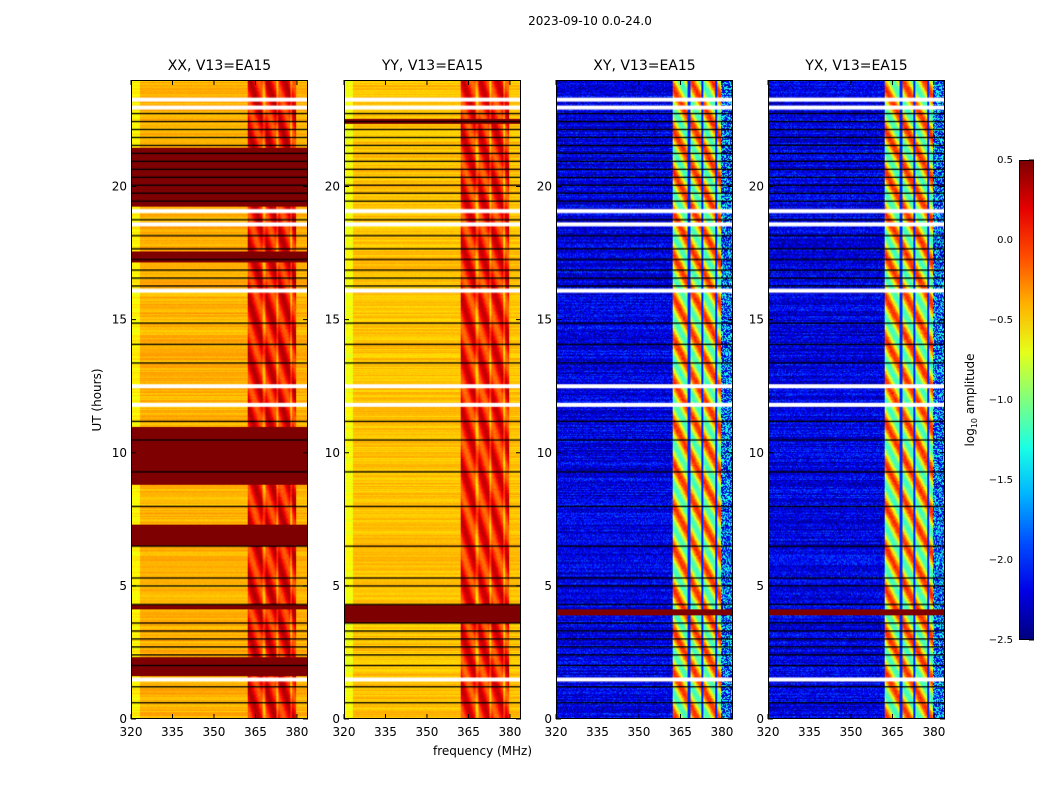  What do you see at coordinates (1001, 480) in the screenshot?
I see `colorbar-tick-label: −1.5` at bounding box center [1001, 480].